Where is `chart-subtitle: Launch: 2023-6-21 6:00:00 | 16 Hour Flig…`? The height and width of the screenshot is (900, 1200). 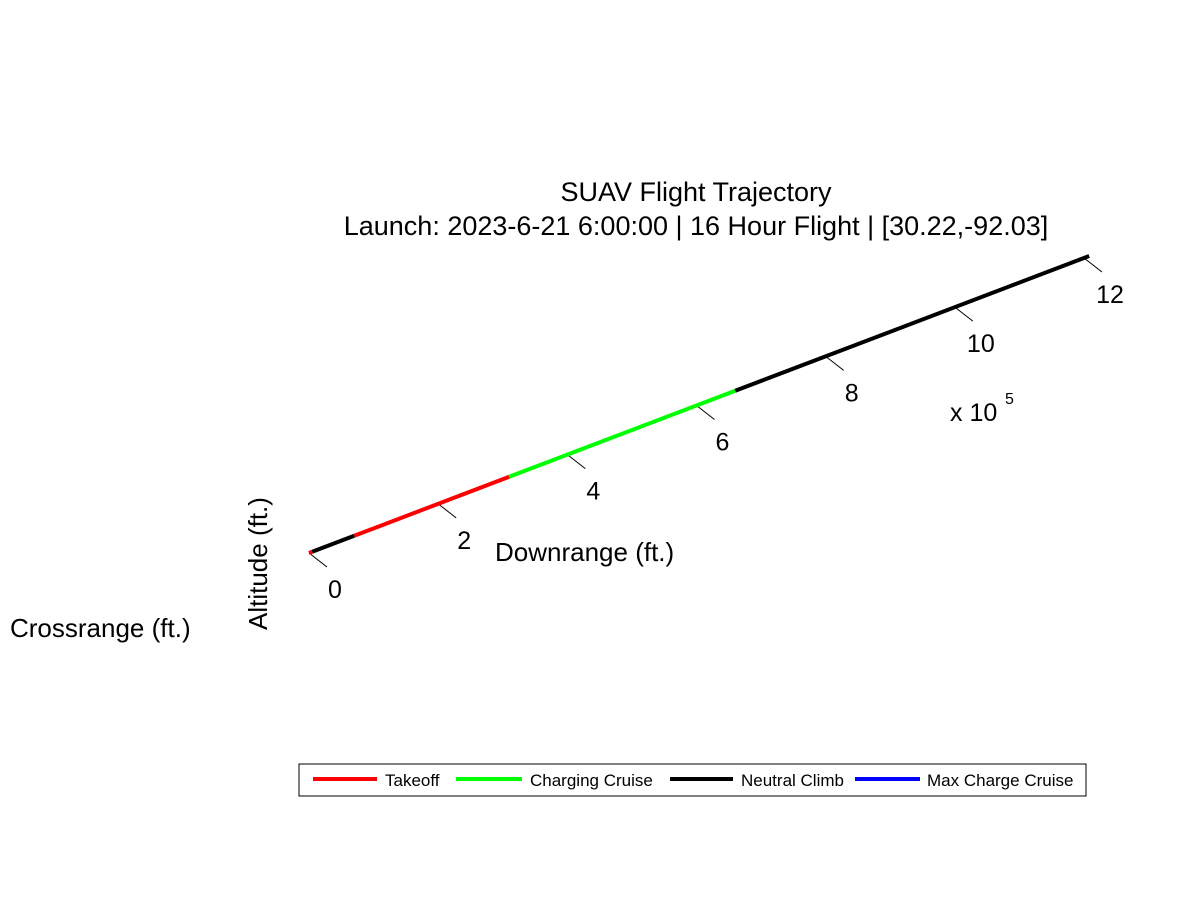
chart-subtitle: Launch: 2023-6-21 6:00:00 | 16 Hour Flig… is located at coordinates (696, 226).